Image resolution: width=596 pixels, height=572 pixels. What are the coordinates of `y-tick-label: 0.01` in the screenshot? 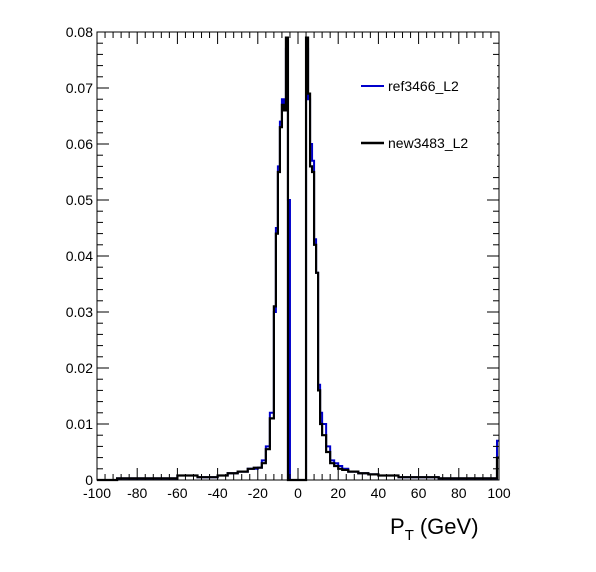 It's located at (79, 424).